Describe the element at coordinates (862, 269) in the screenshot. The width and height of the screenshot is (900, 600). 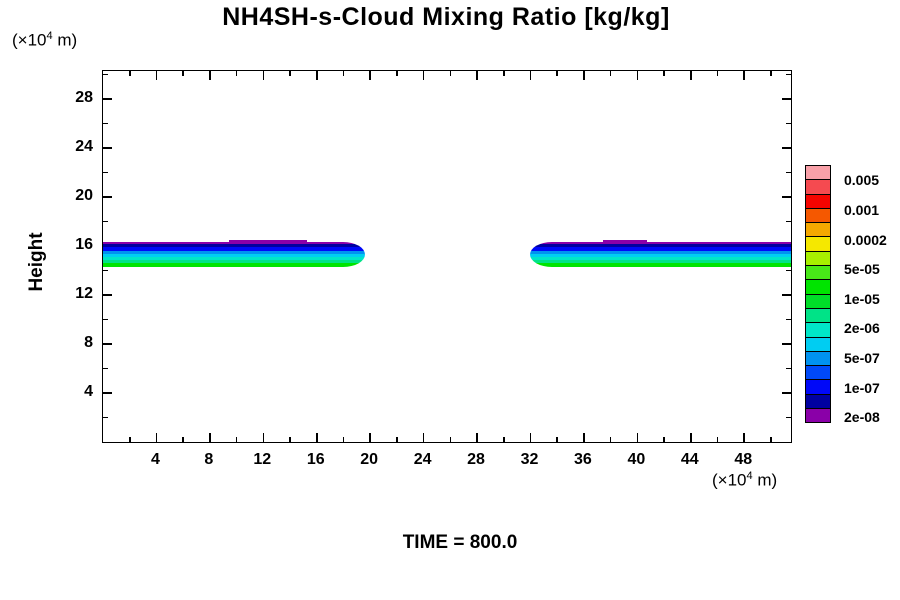
I see `colorbar-level-label: 5e-05` at that location.